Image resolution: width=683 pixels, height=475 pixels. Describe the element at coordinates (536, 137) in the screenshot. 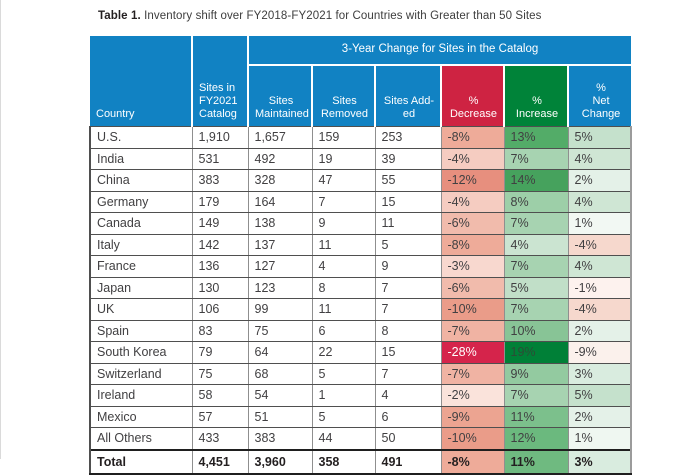

I see `cell-increase: 13%` at that location.